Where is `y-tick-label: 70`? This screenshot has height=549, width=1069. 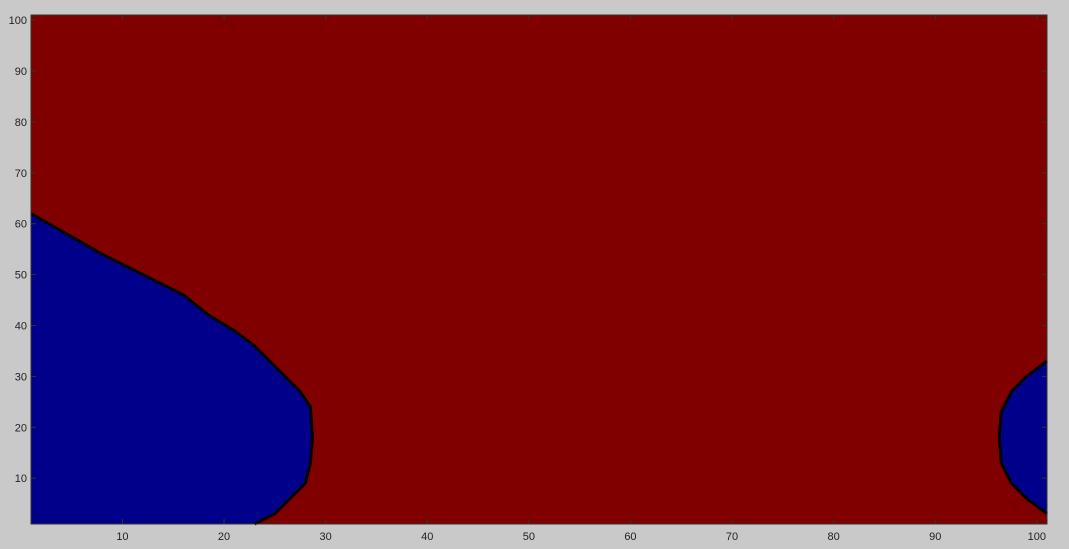 y-tick-label: 70 is located at coordinates (21, 174).